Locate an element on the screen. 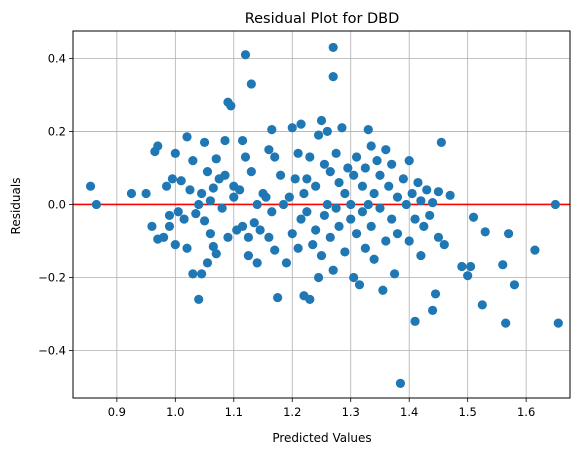 The image size is (578, 455). y-tick-label: −0.2 is located at coordinates (52, 277).